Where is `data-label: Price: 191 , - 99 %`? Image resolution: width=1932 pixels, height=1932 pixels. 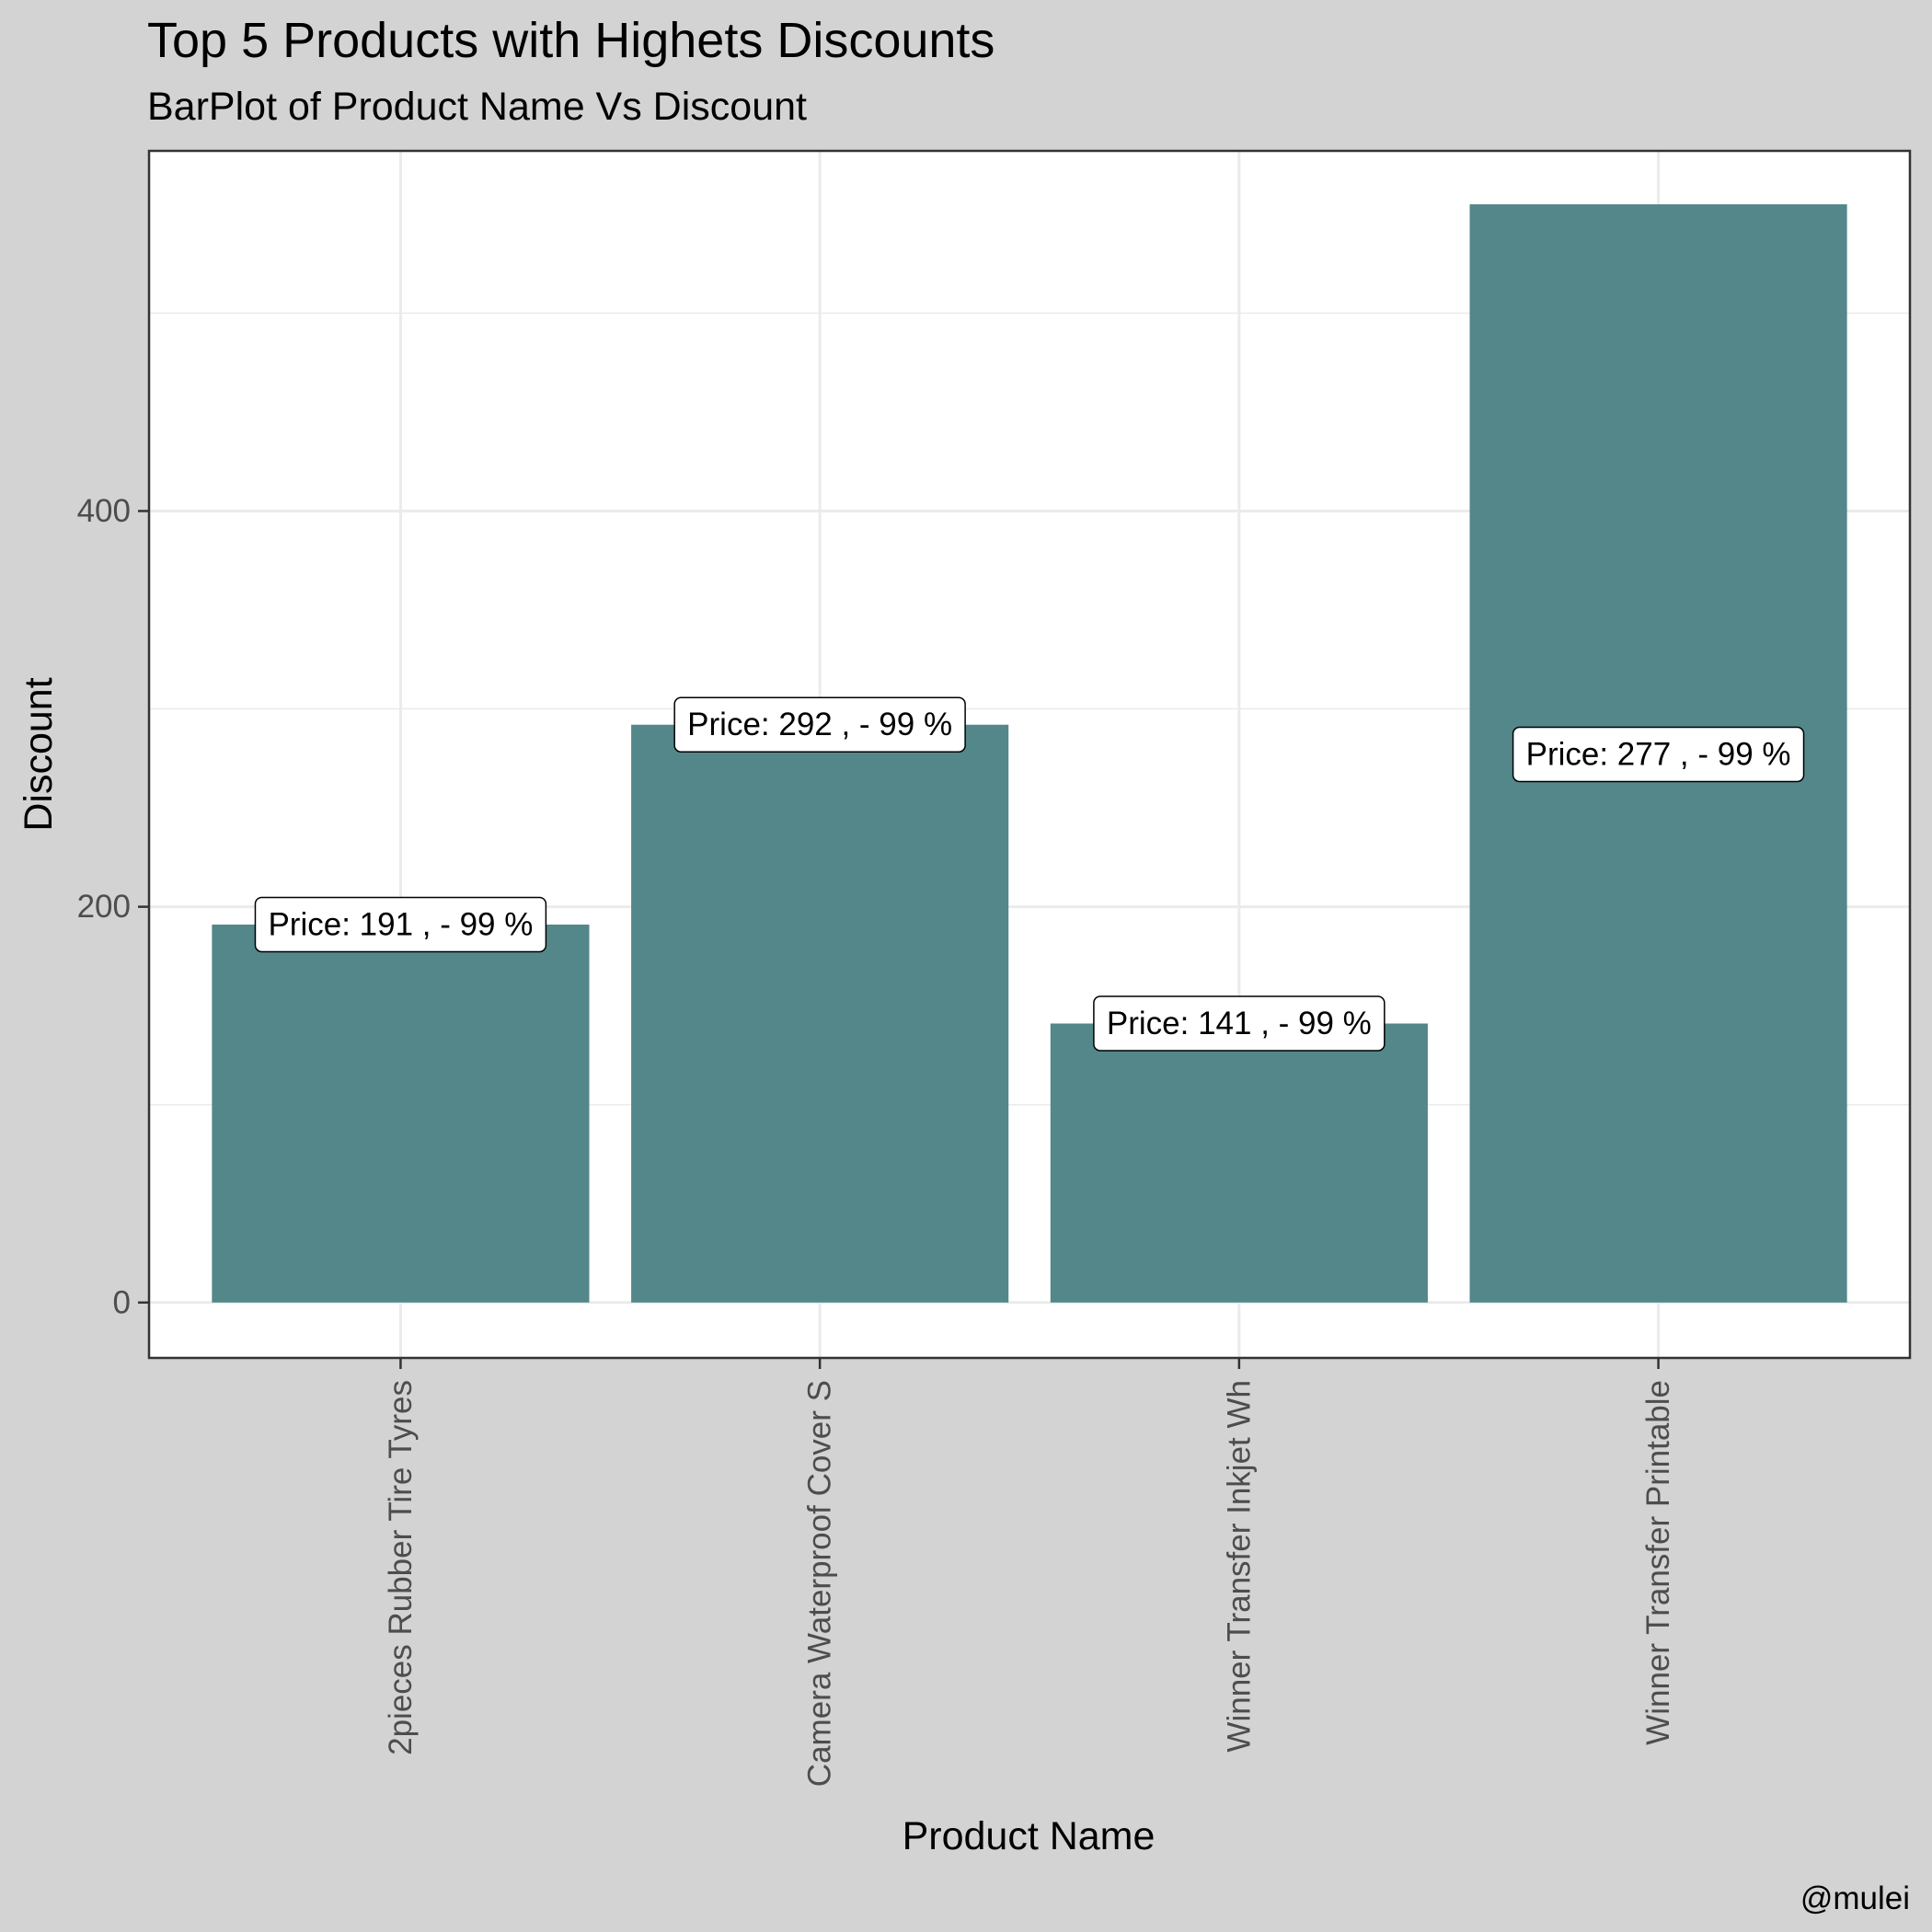
data-label: Price: 191 , - 99 % is located at coordinates (400, 924).